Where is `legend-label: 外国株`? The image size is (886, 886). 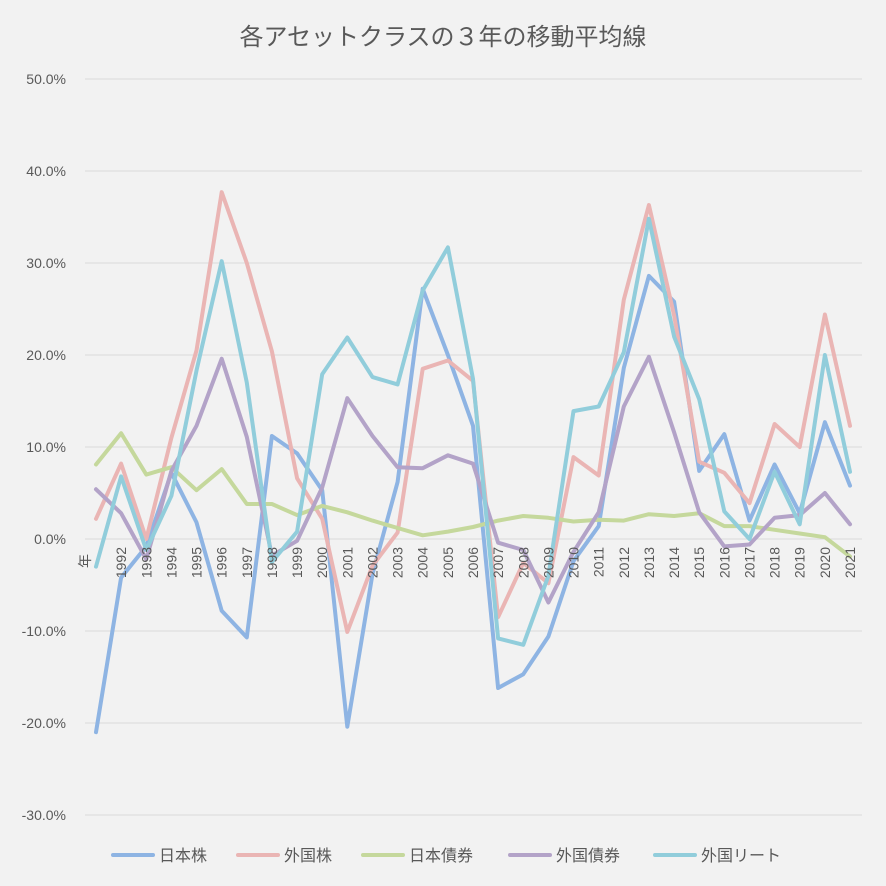
legend-label: 外国株 is located at coordinates (308, 855).